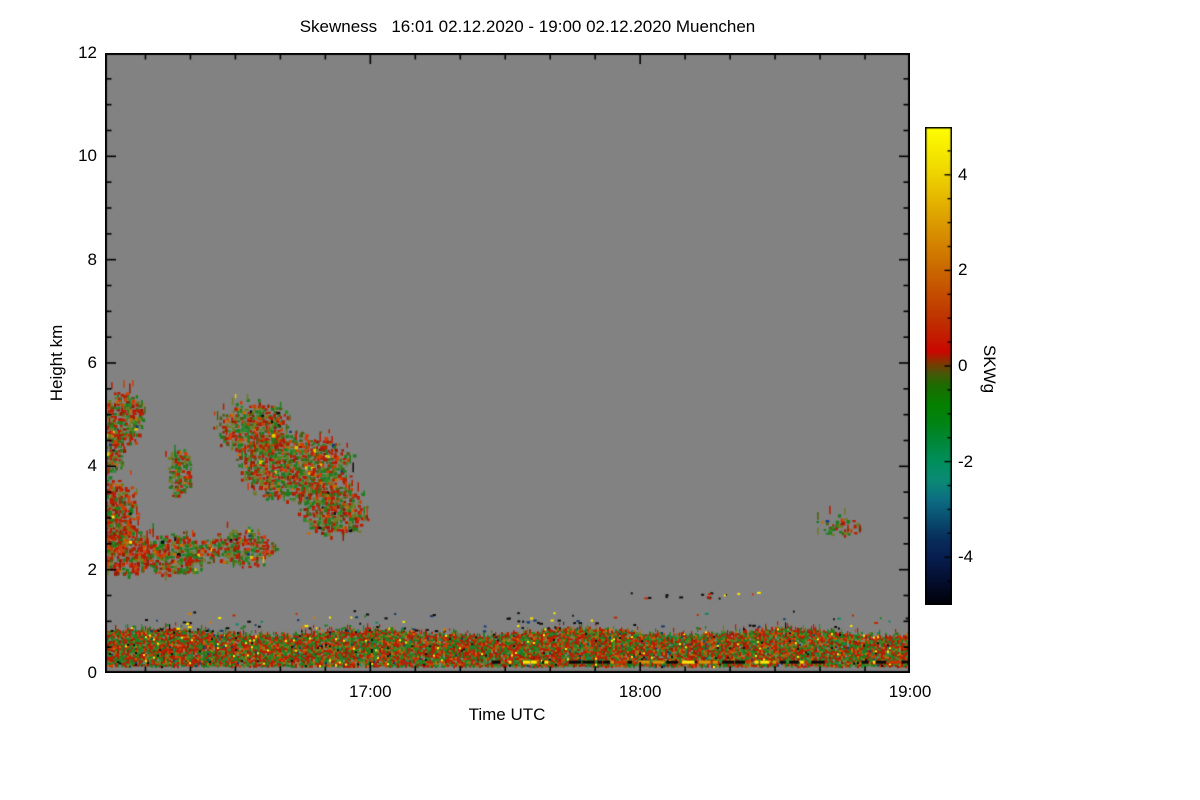  Describe the element at coordinates (87, 156) in the screenshot. I see `y-tick-label: 10` at that location.